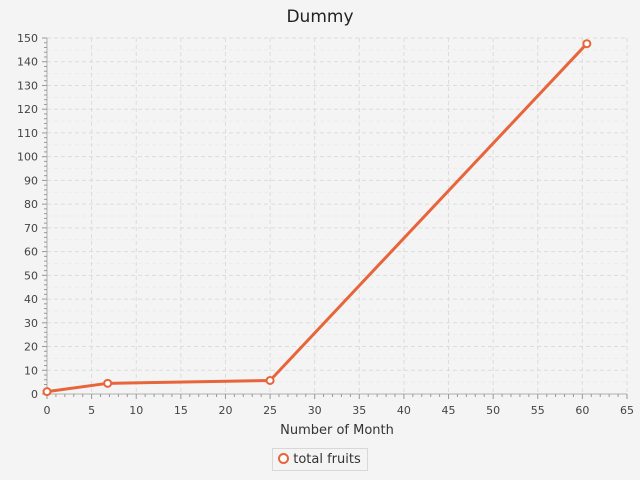  Describe the element at coordinates (493, 410) in the screenshot. I see `x-tick-label: 50` at that location.